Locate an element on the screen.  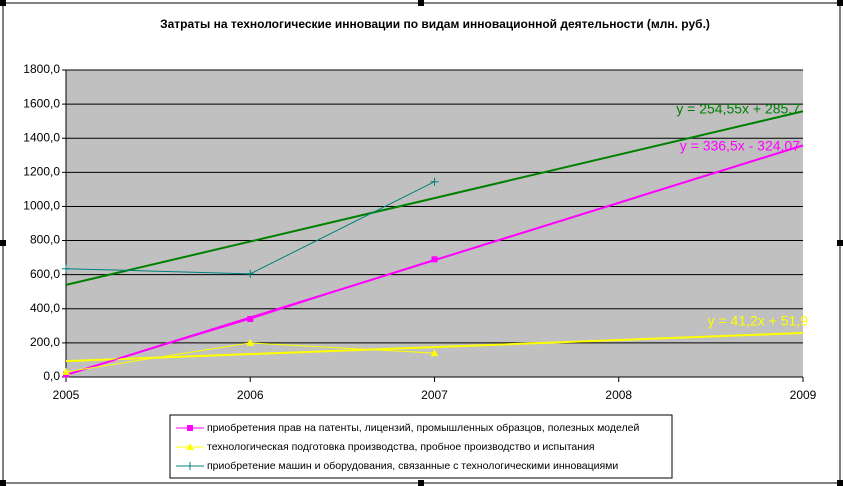
y-tick-label: 1400,0 is located at coordinates (41, 137).